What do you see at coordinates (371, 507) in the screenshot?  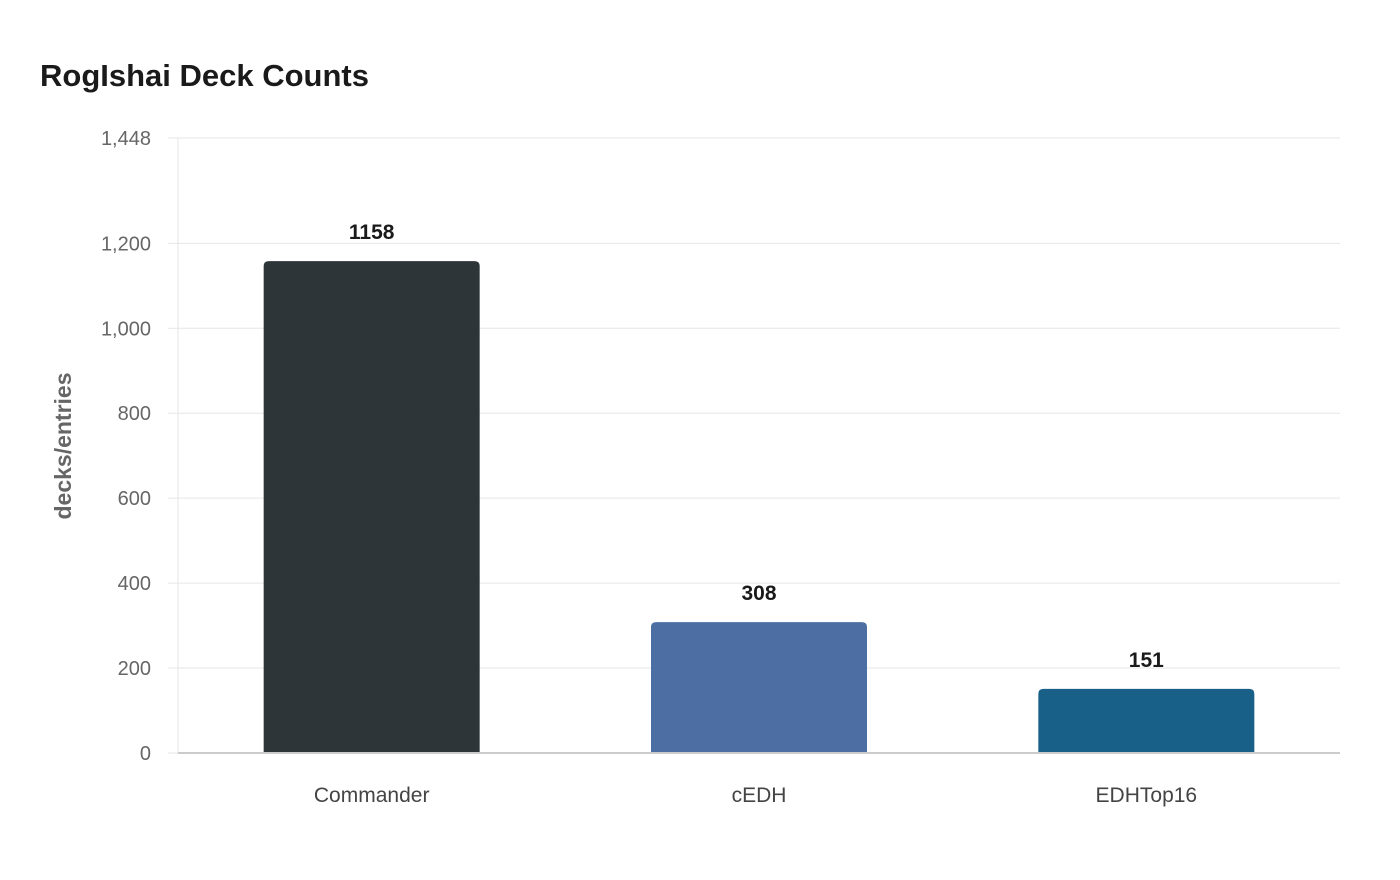 I see `bar-commander` at bounding box center [371, 507].